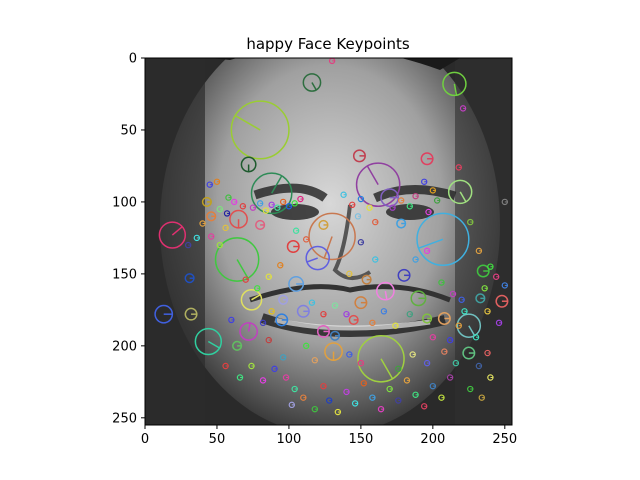 Image resolution: width=640 pixels, height=480 pixels. What do you see at coordinates (504, 439) in the screenshot?
I see `x-tick-label: 250` at bounding box center [504, 439].